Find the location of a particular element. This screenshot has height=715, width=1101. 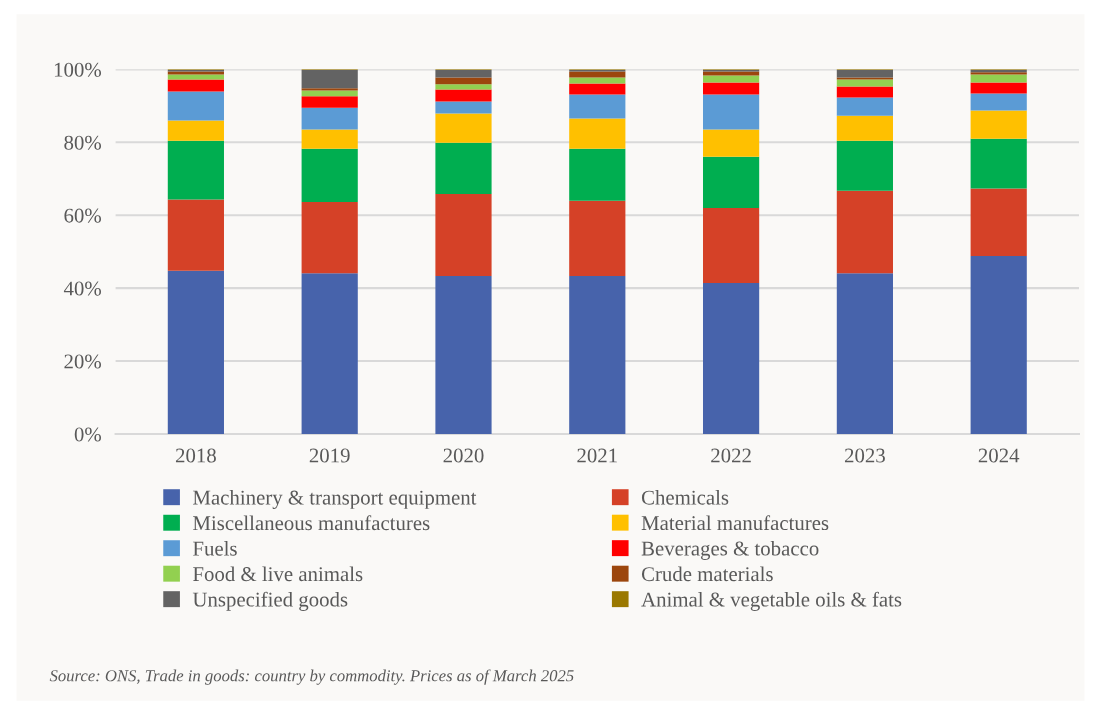

legend-label: Miscellaneous manufactures is located at coordinates (311, 523).